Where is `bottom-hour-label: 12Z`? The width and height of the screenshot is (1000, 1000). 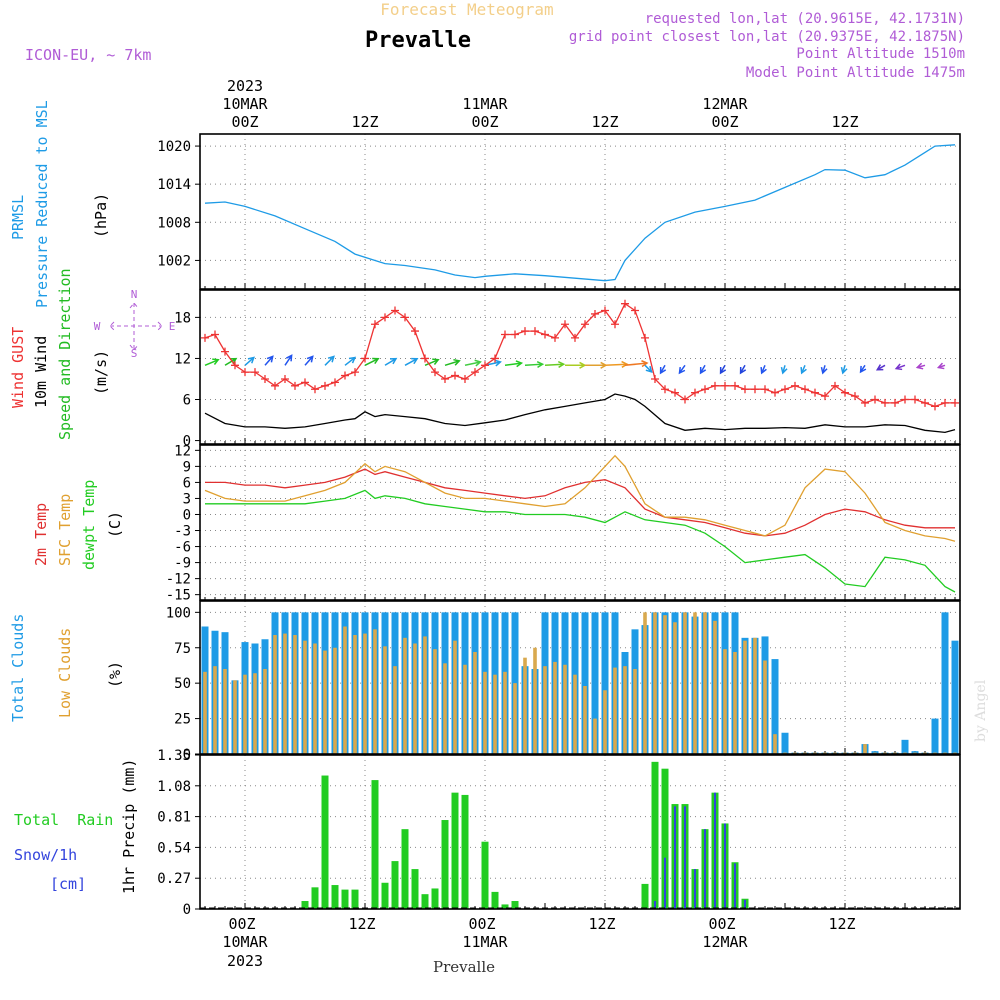
bottom-hour-label: 12Z is located at coordinates (601, 924).